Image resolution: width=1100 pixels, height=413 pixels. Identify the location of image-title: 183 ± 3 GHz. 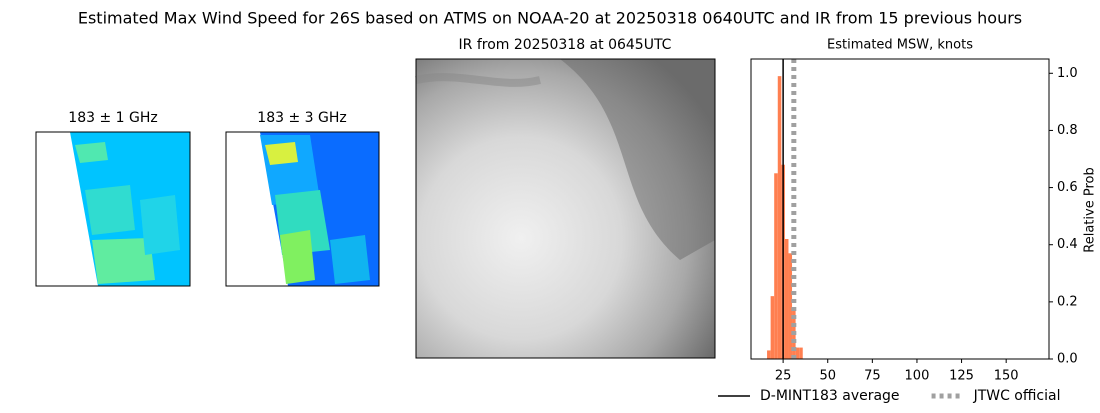
(301, 118).